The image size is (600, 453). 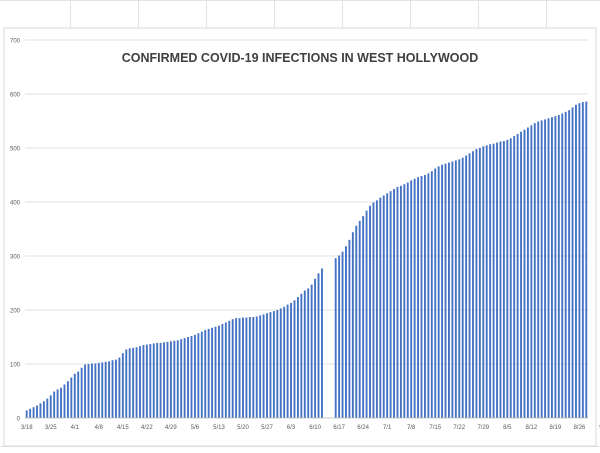 I want to click on x-tick-label: 4/8, so click(x=99, y=428).